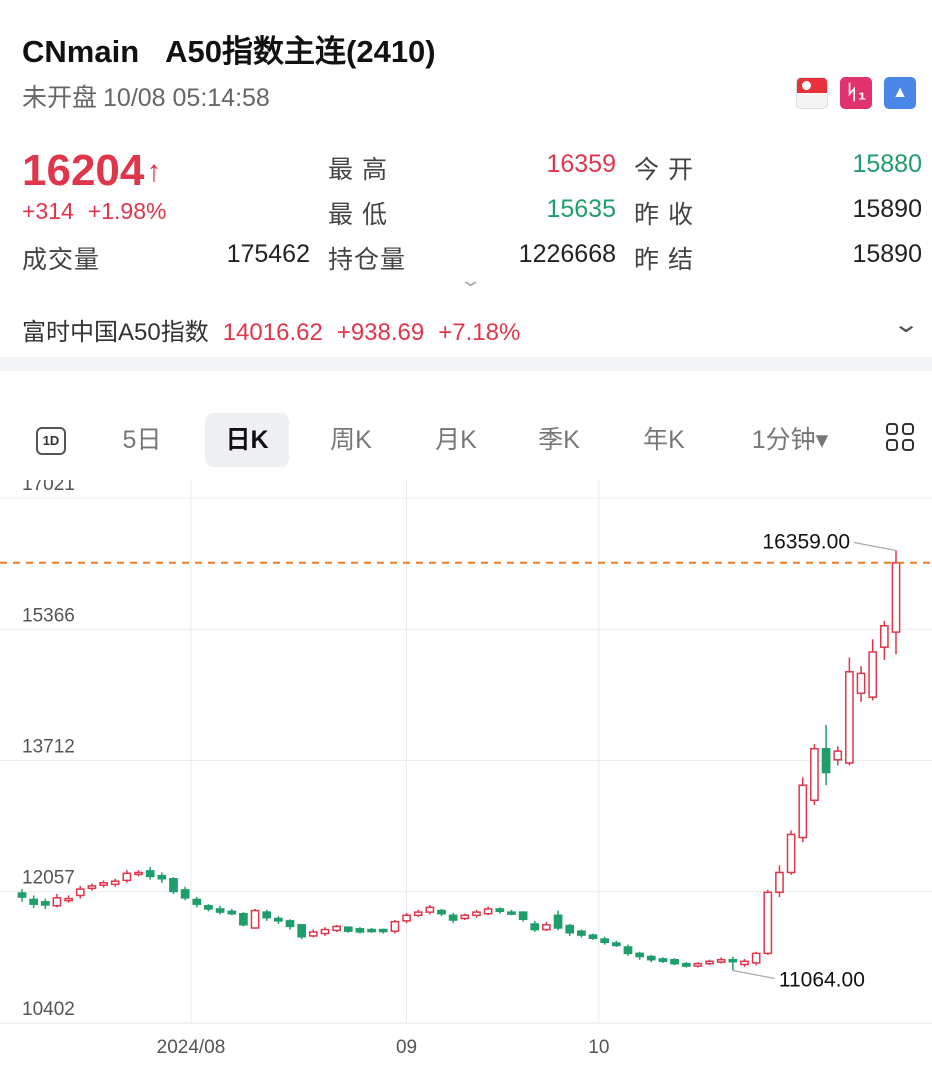 The height and width of the screenshot is (1072, 932). What do you see at coordinates (664, 440) in the screenshot?
I see `tab-yearly-k: 年K` at bounding box center [664, 440].